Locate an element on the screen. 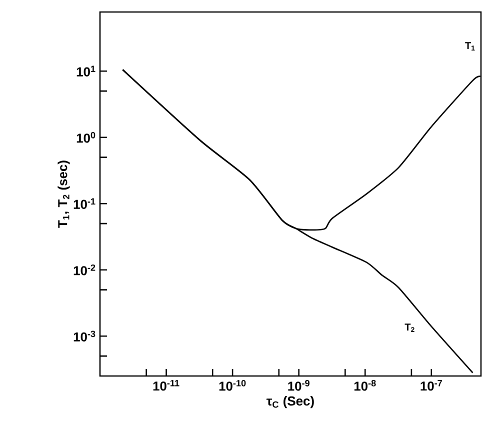  y-tick-label: 10$^{-3}$ is located at coordinates (85, 336).